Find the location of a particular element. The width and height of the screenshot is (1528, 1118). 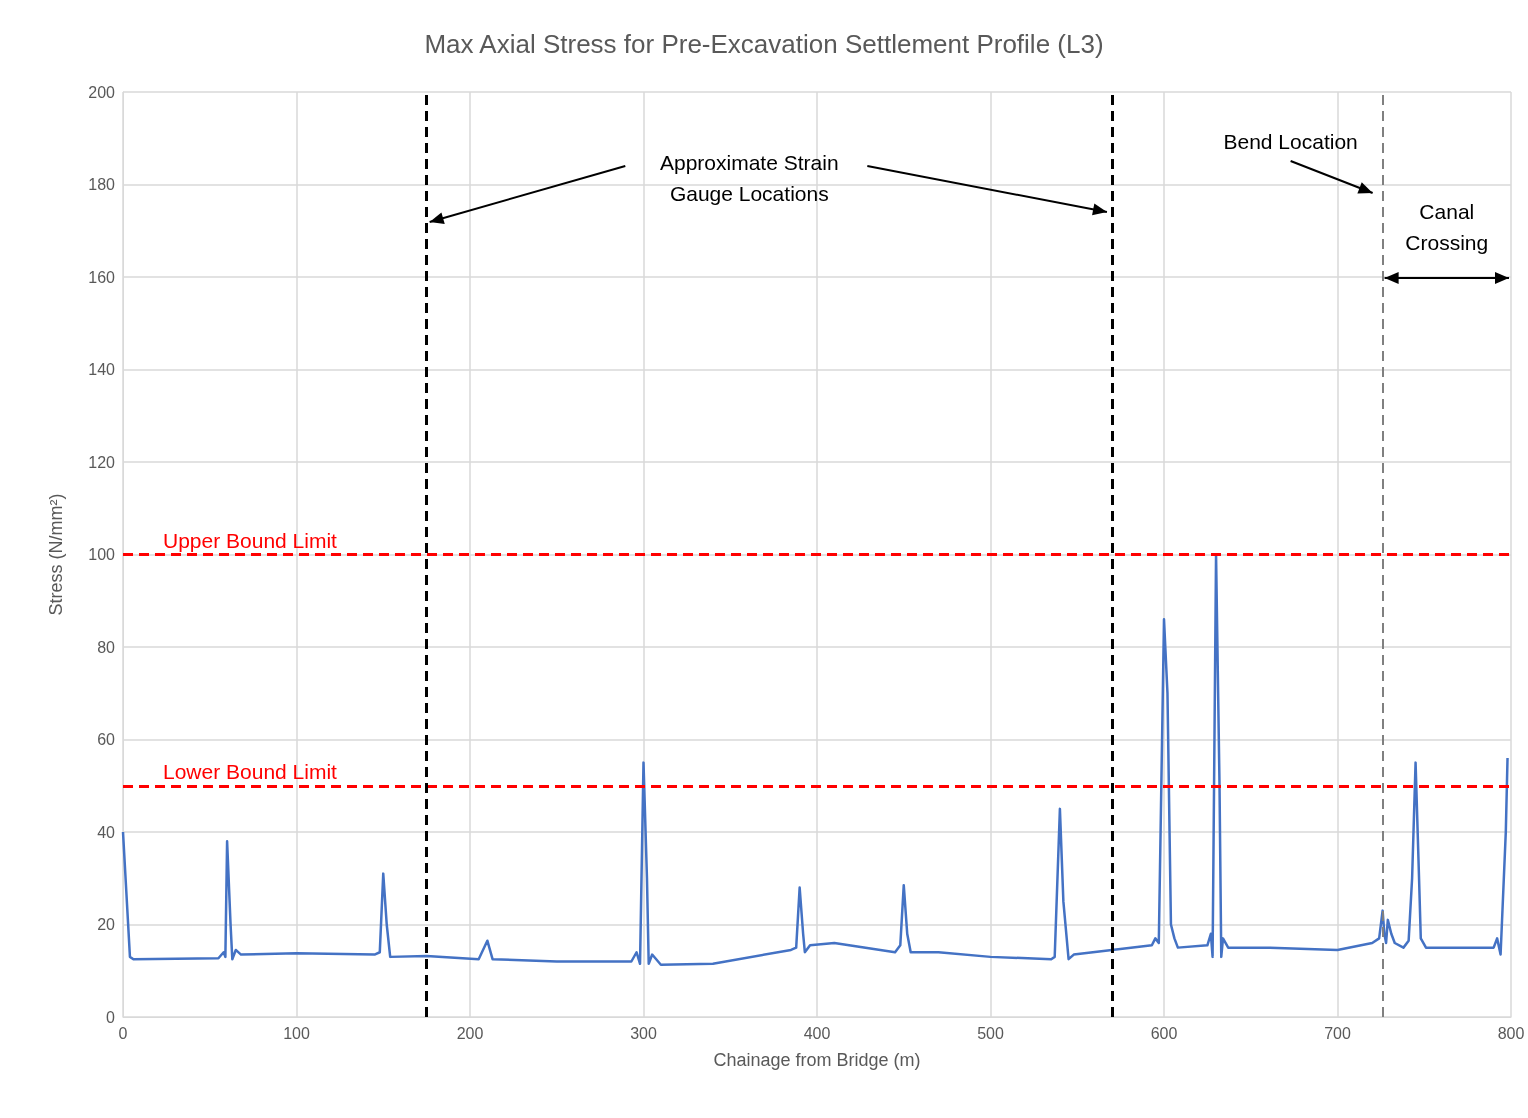

ref-line-label: Upper Bound Limit is located at coordinates (250, 540).